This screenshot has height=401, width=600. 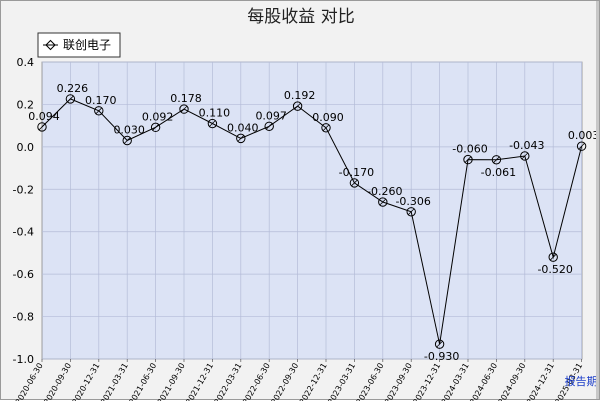 What do you see at coordinates (498, 172) in the screenshot?
I see `data-label: -0.061` at bounding box center [498, 172].